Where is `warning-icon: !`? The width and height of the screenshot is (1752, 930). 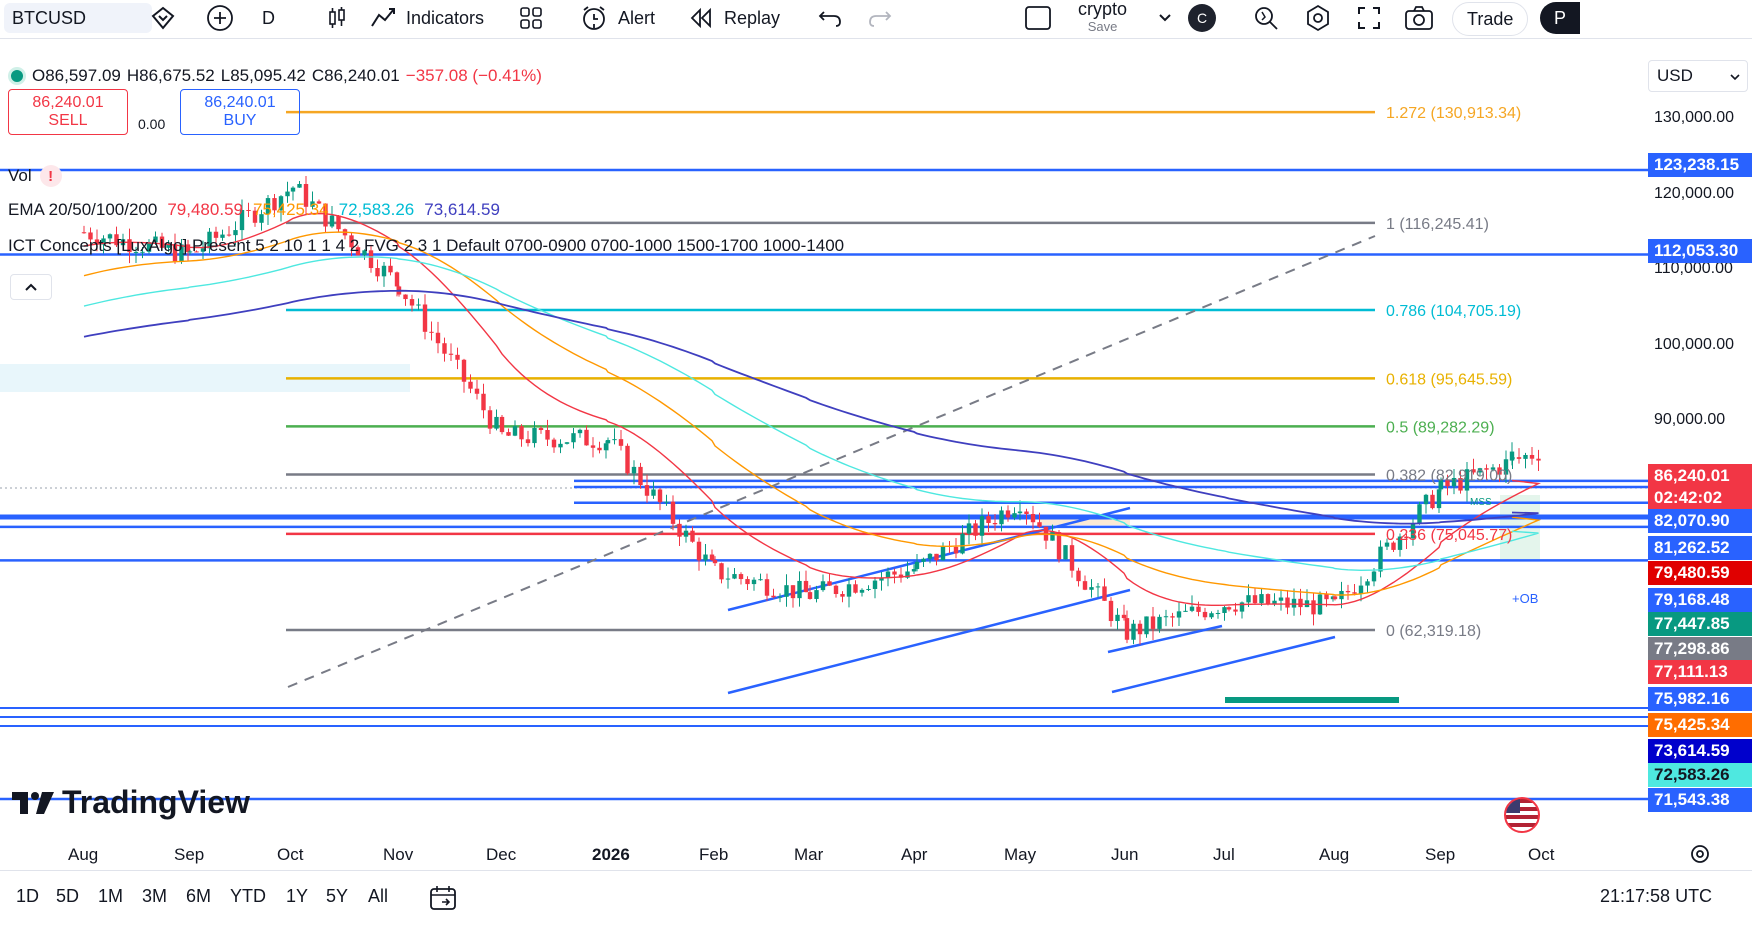
warning-icon: ! is located at coordinates (50, 176).